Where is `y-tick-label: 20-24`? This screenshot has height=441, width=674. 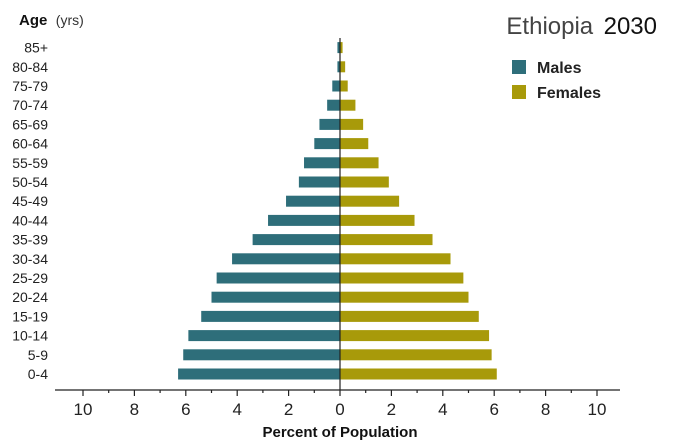
y-tick-label: 20-24 is located at coordinates (30, 297).